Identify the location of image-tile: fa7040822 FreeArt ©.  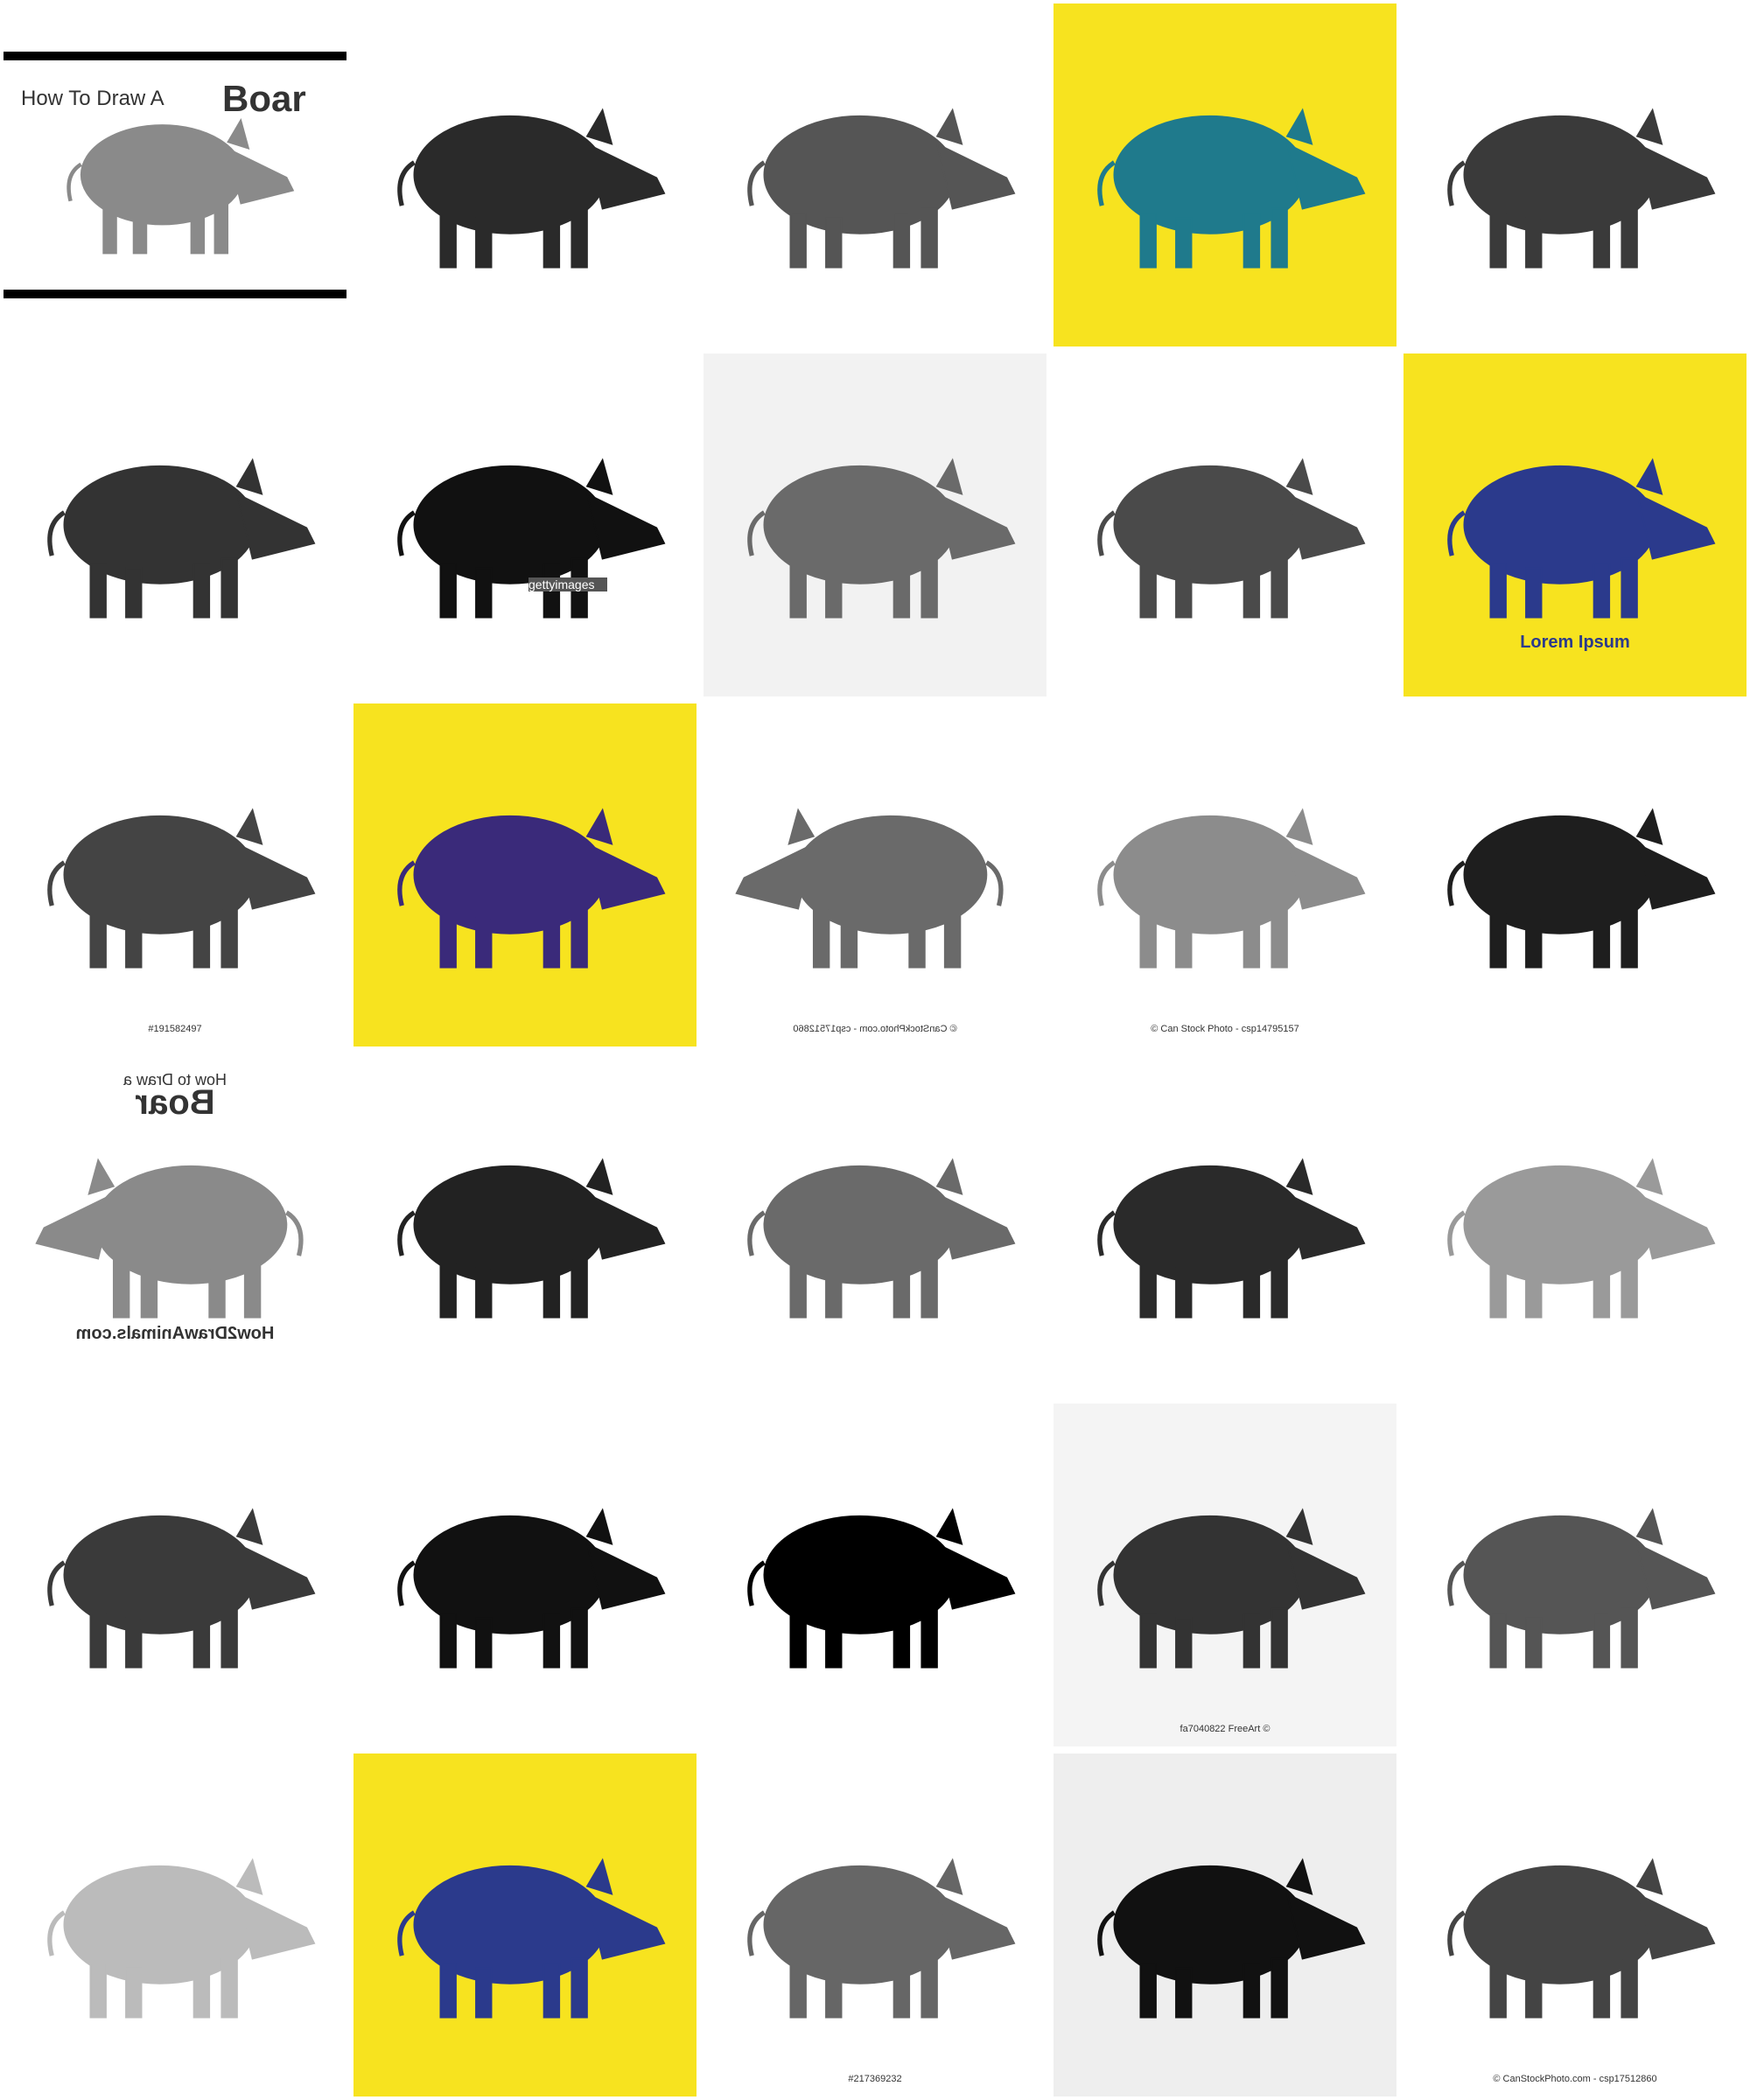
(1225, 1575).